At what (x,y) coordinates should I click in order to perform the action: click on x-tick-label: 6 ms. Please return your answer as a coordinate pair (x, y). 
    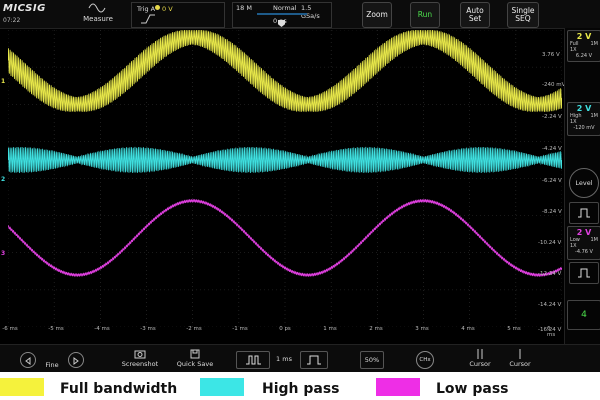
    Looking at the image, I should click on (551, 332).